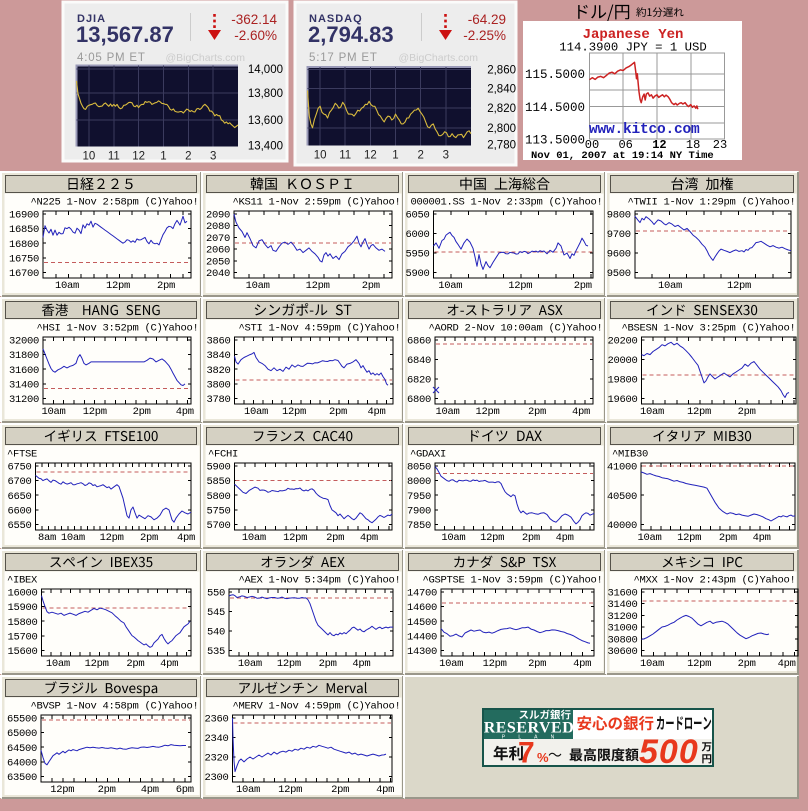 The width and height of the screenshot is (808, 811). What do you see at coordinates (255, 35) in the screenshot?
I see `svg-text: -2.60%` at bounding box center [255, 35].